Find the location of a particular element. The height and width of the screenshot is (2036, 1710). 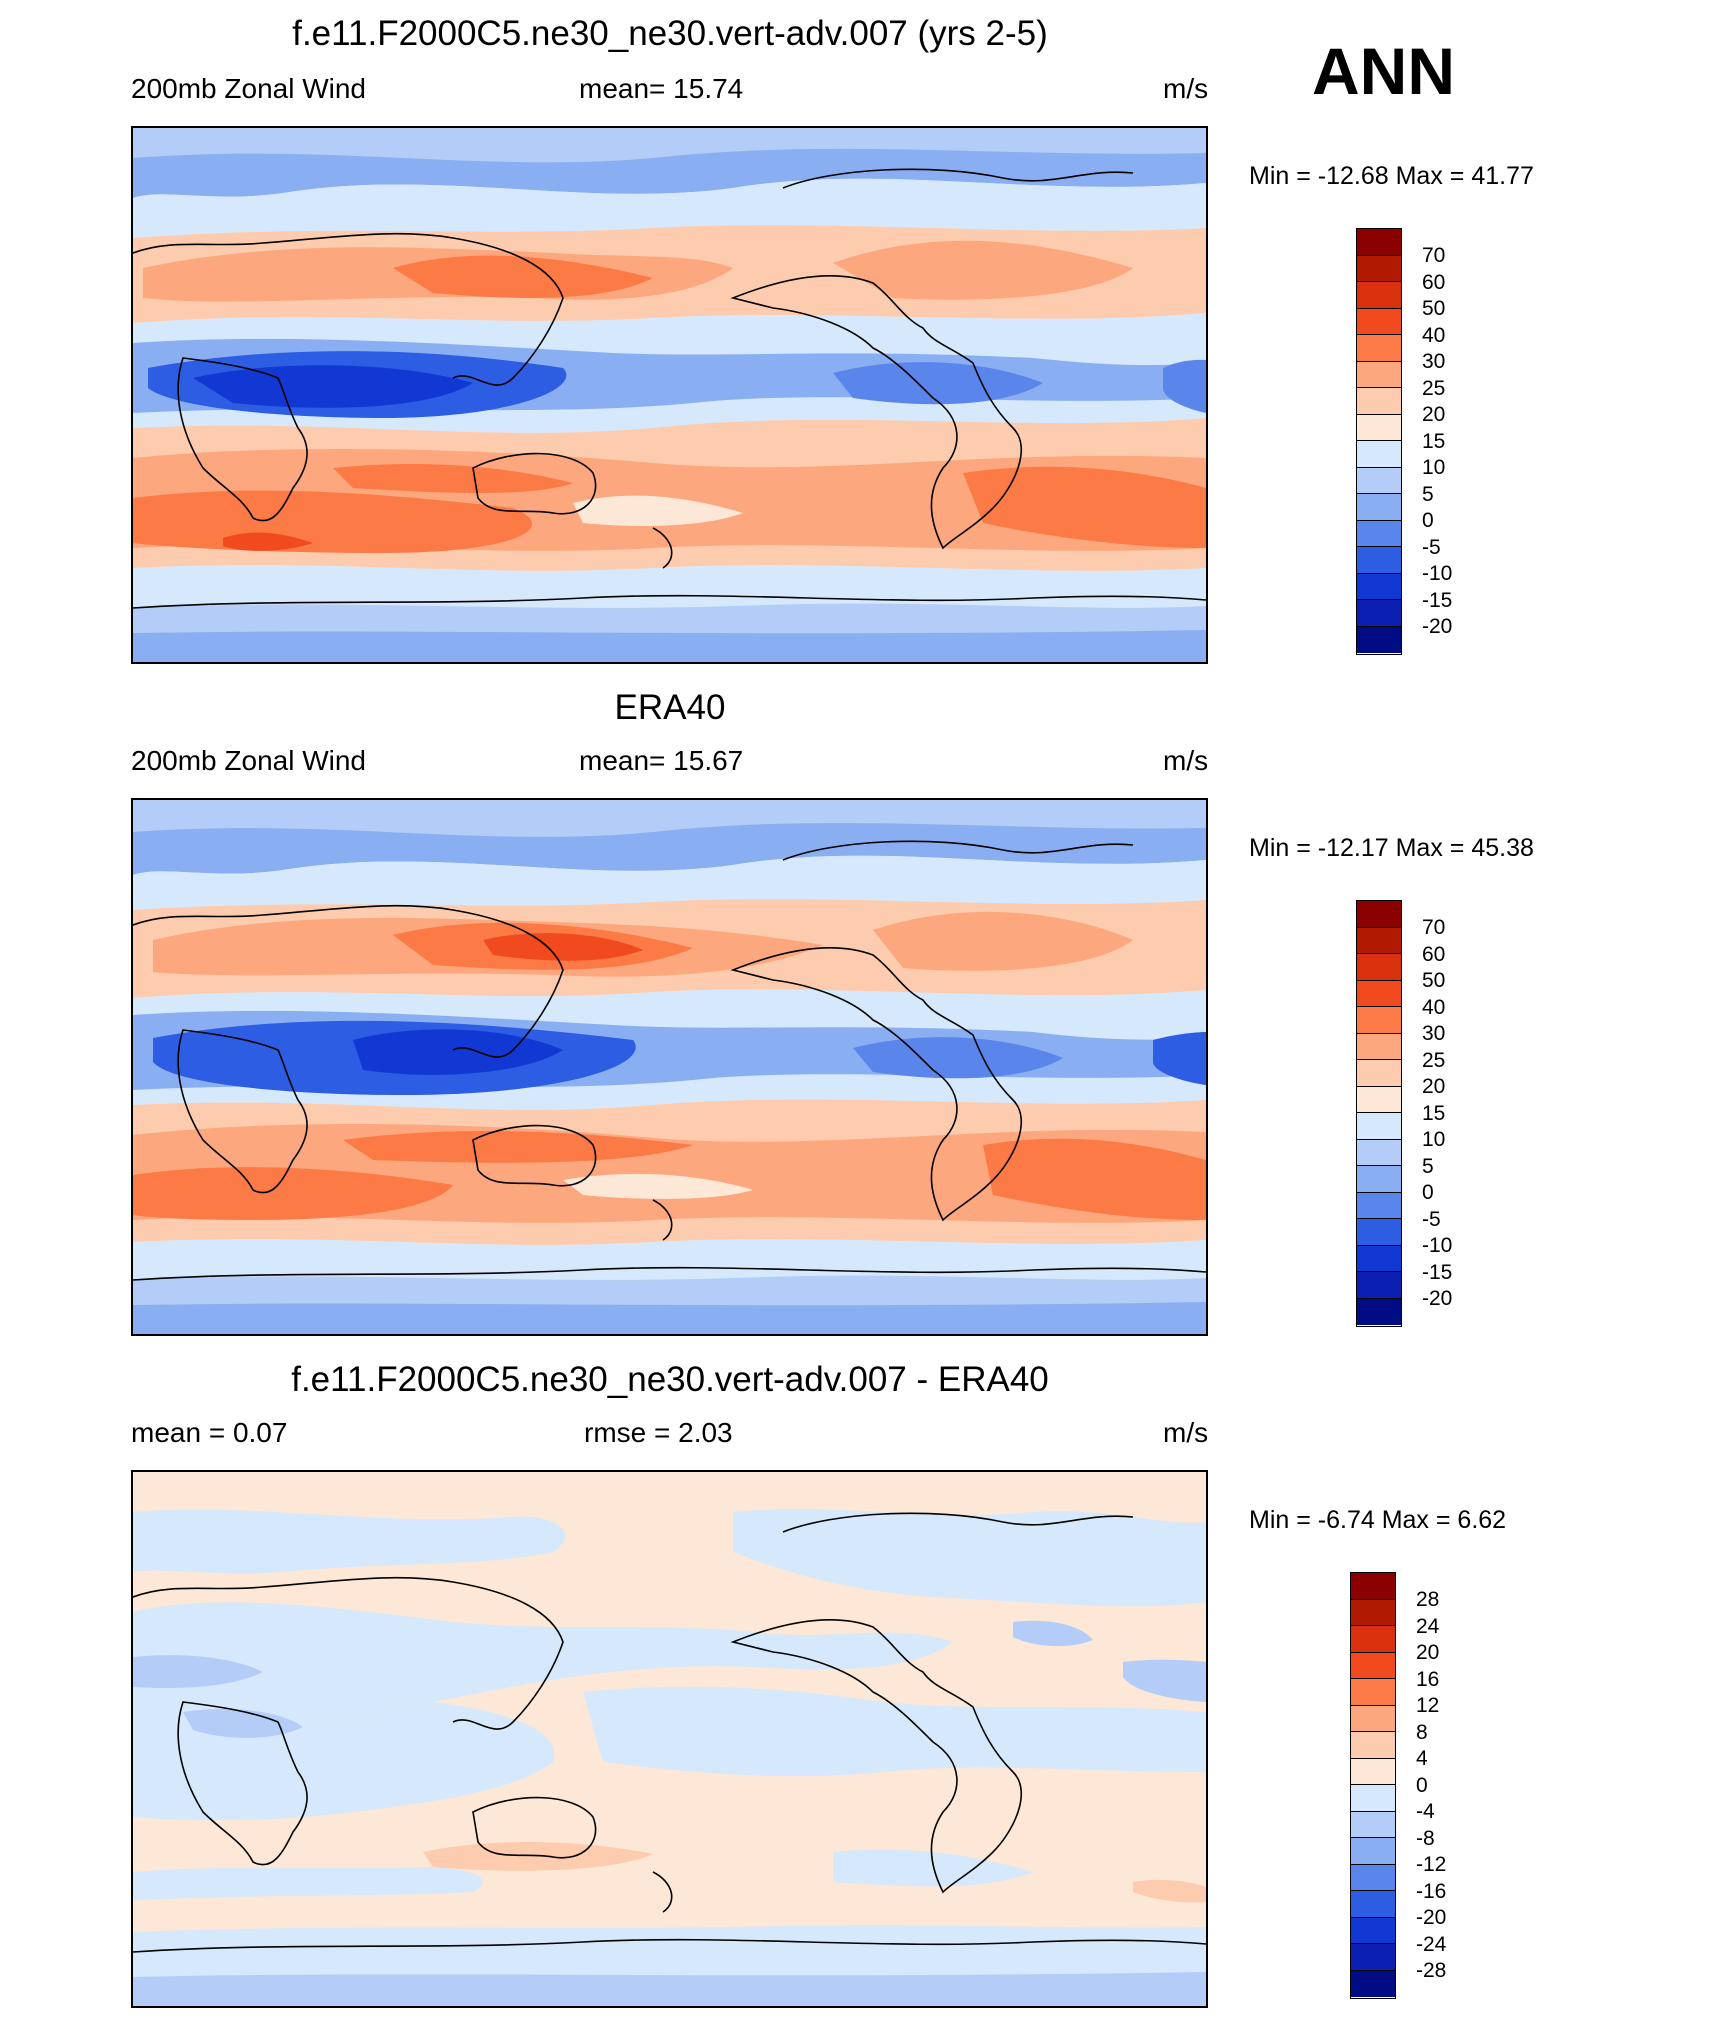

colorbar-tick-label: -8 is located at coordinates (1425, 1838).